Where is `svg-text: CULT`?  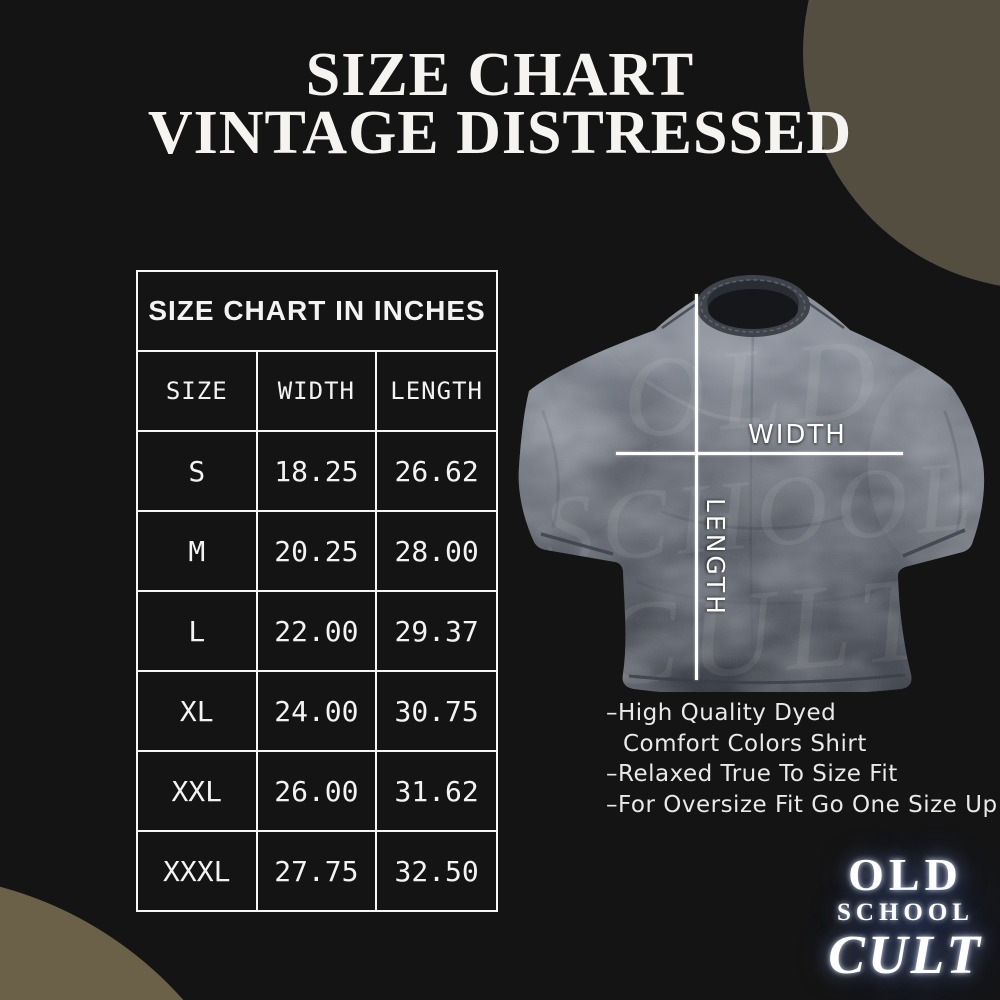 svg-text: CULT is located at coordinates (766, 621).